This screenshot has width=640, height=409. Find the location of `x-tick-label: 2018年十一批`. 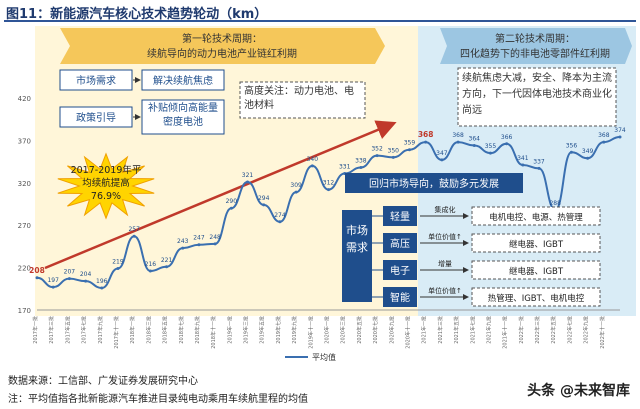

x-tick-label: 2018年十一批 is located at coordinates (213, 332).